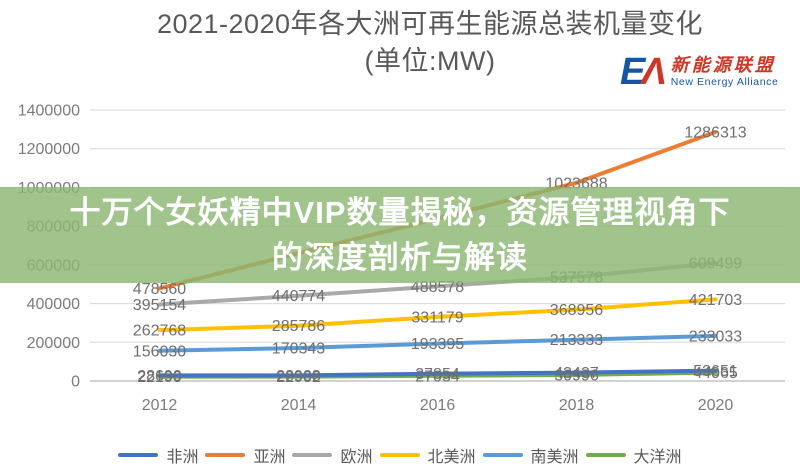 The height and width of the screenshot is (474, 800). What do you see at coordinates (400, 257) in the screenshot?
I see `watermark-line2: 的深度剖析与解读` at bounding box center [400, 257].